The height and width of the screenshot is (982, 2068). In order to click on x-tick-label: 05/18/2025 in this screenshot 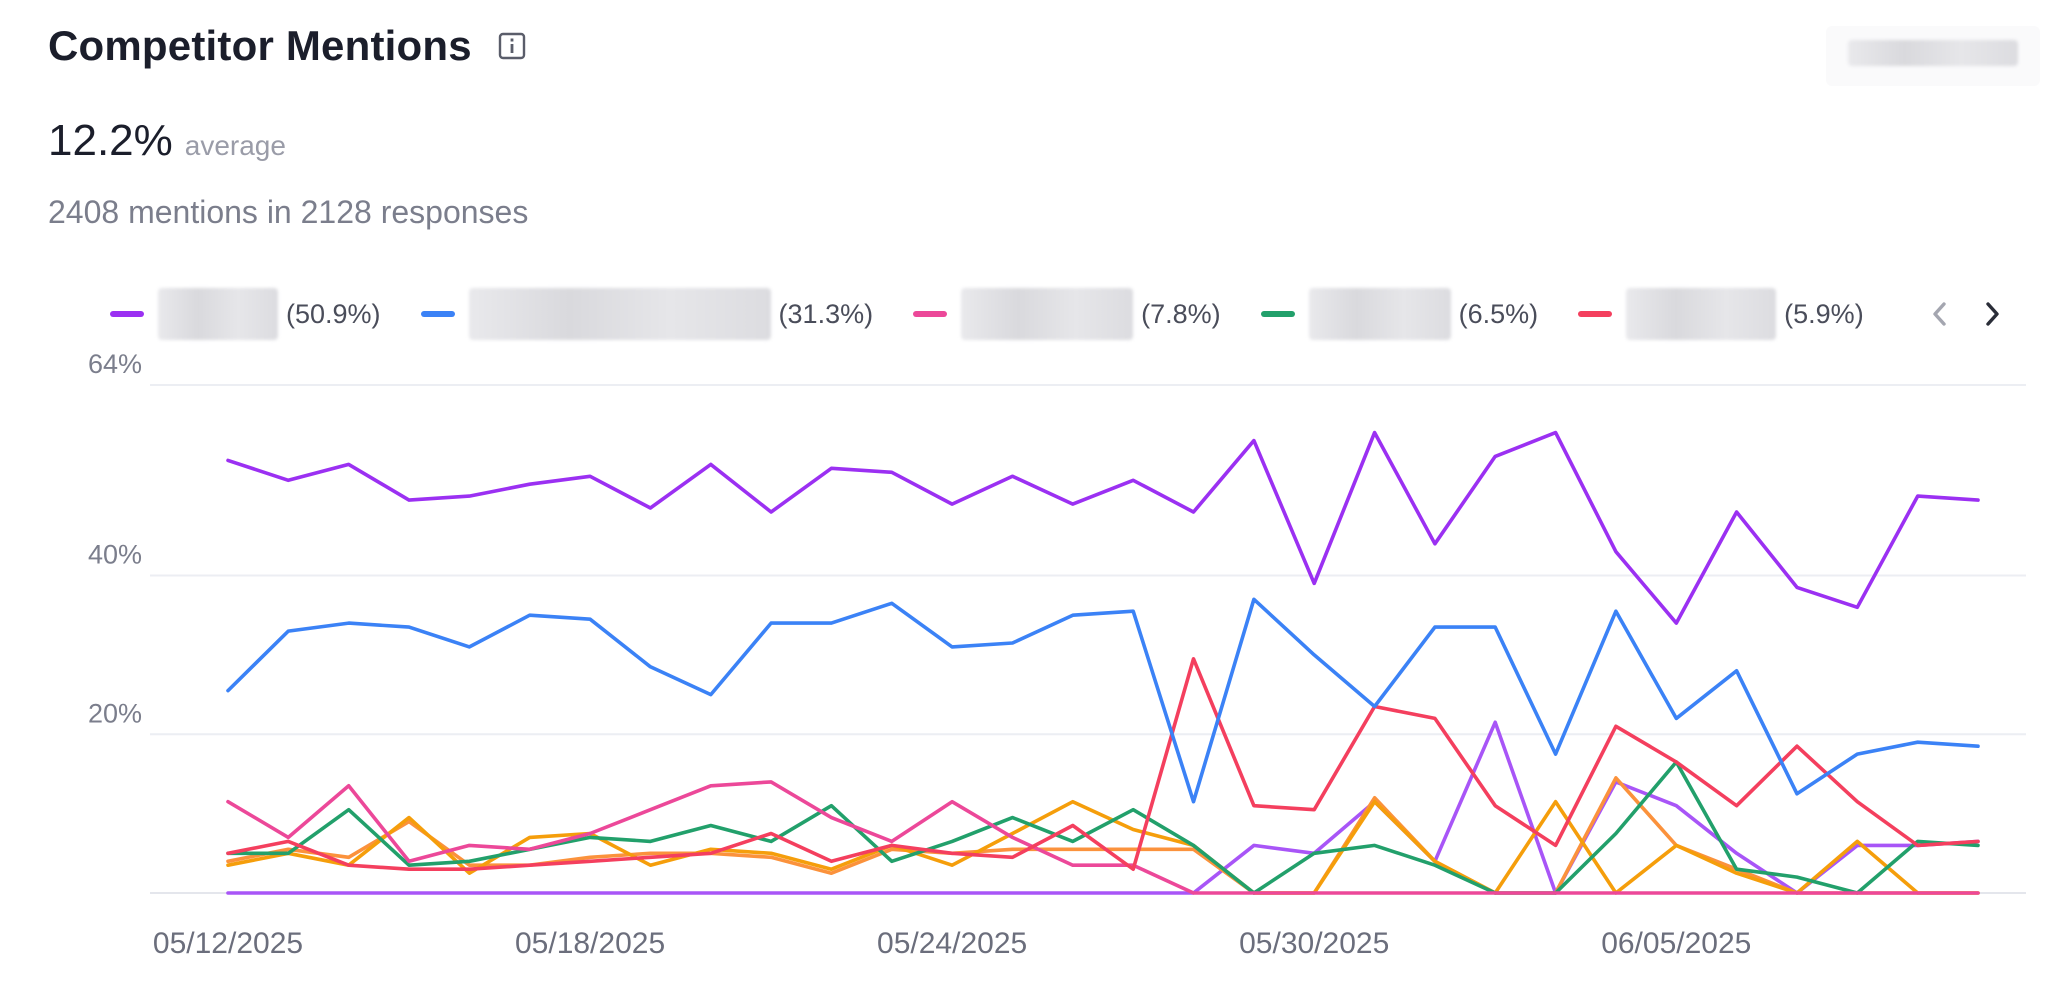, I will do `click(590, 943)`.